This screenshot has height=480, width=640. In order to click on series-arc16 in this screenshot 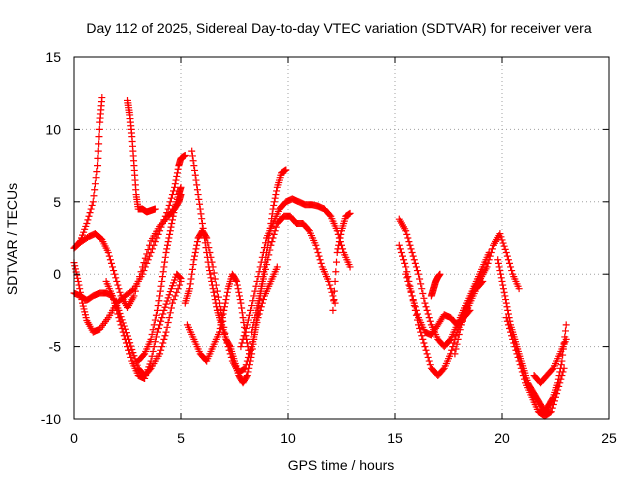, I will do `click(438, 304)`.